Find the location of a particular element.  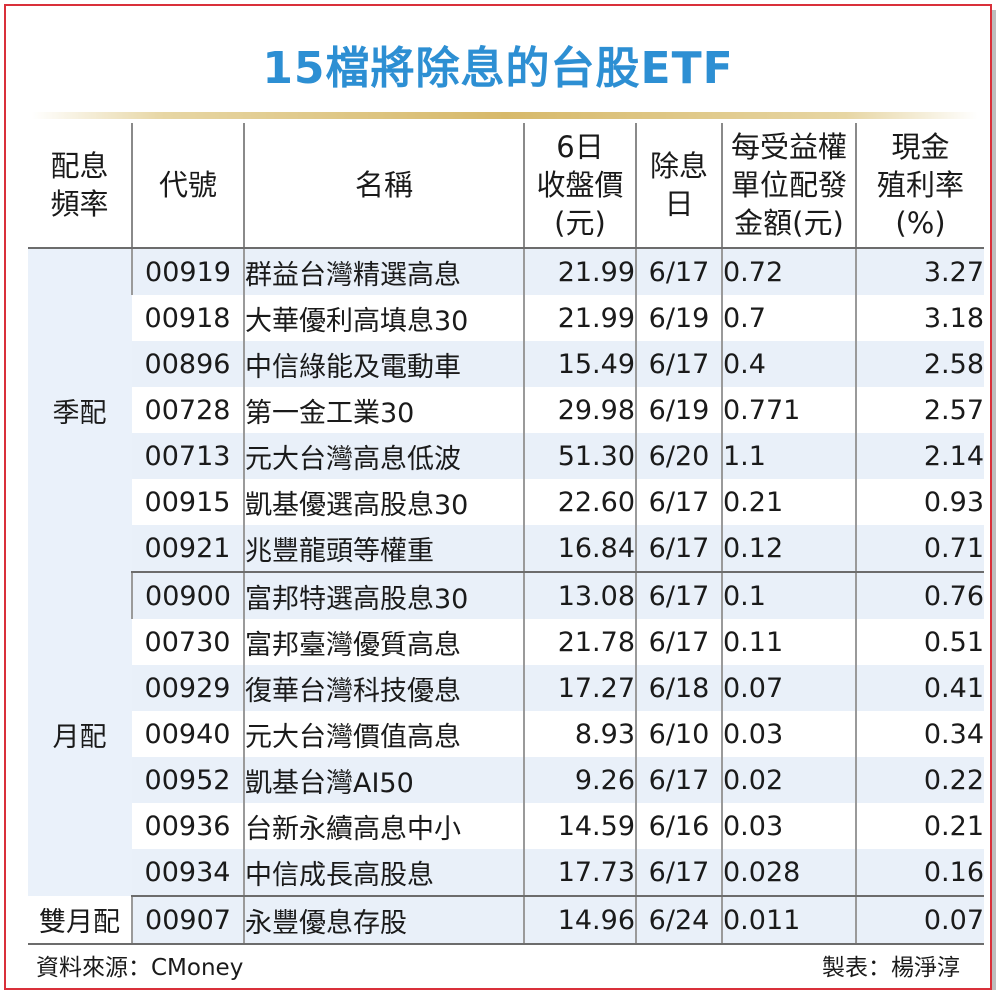

header-yield: 現金 殖利率 (%) is located at coordinates (919, 186).